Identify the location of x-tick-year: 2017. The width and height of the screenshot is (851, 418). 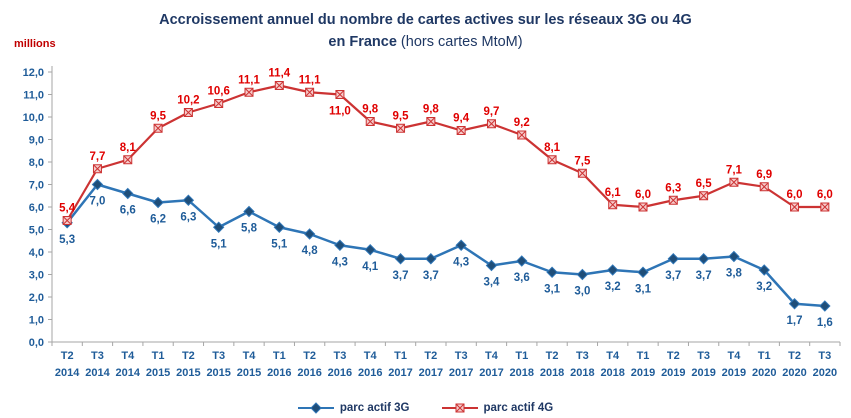
(400, 373).